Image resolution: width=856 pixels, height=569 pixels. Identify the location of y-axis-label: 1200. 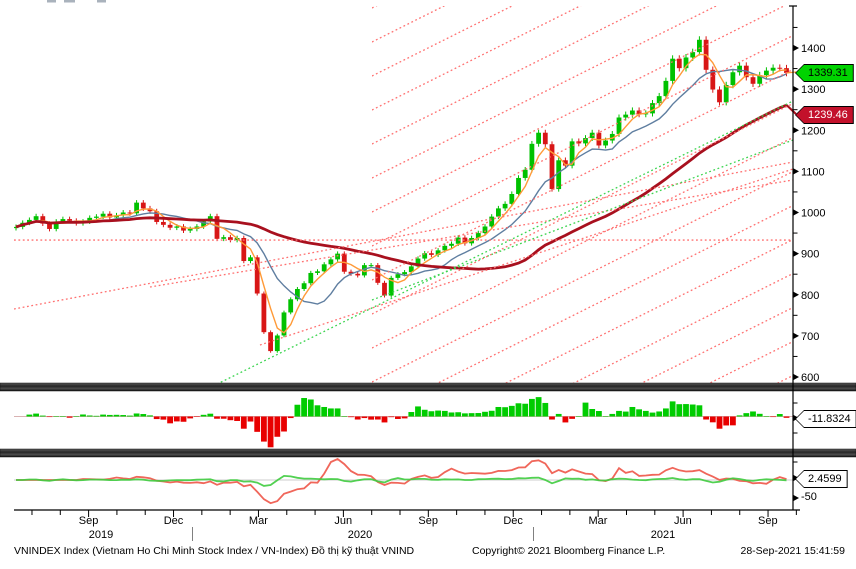
(813, 131).